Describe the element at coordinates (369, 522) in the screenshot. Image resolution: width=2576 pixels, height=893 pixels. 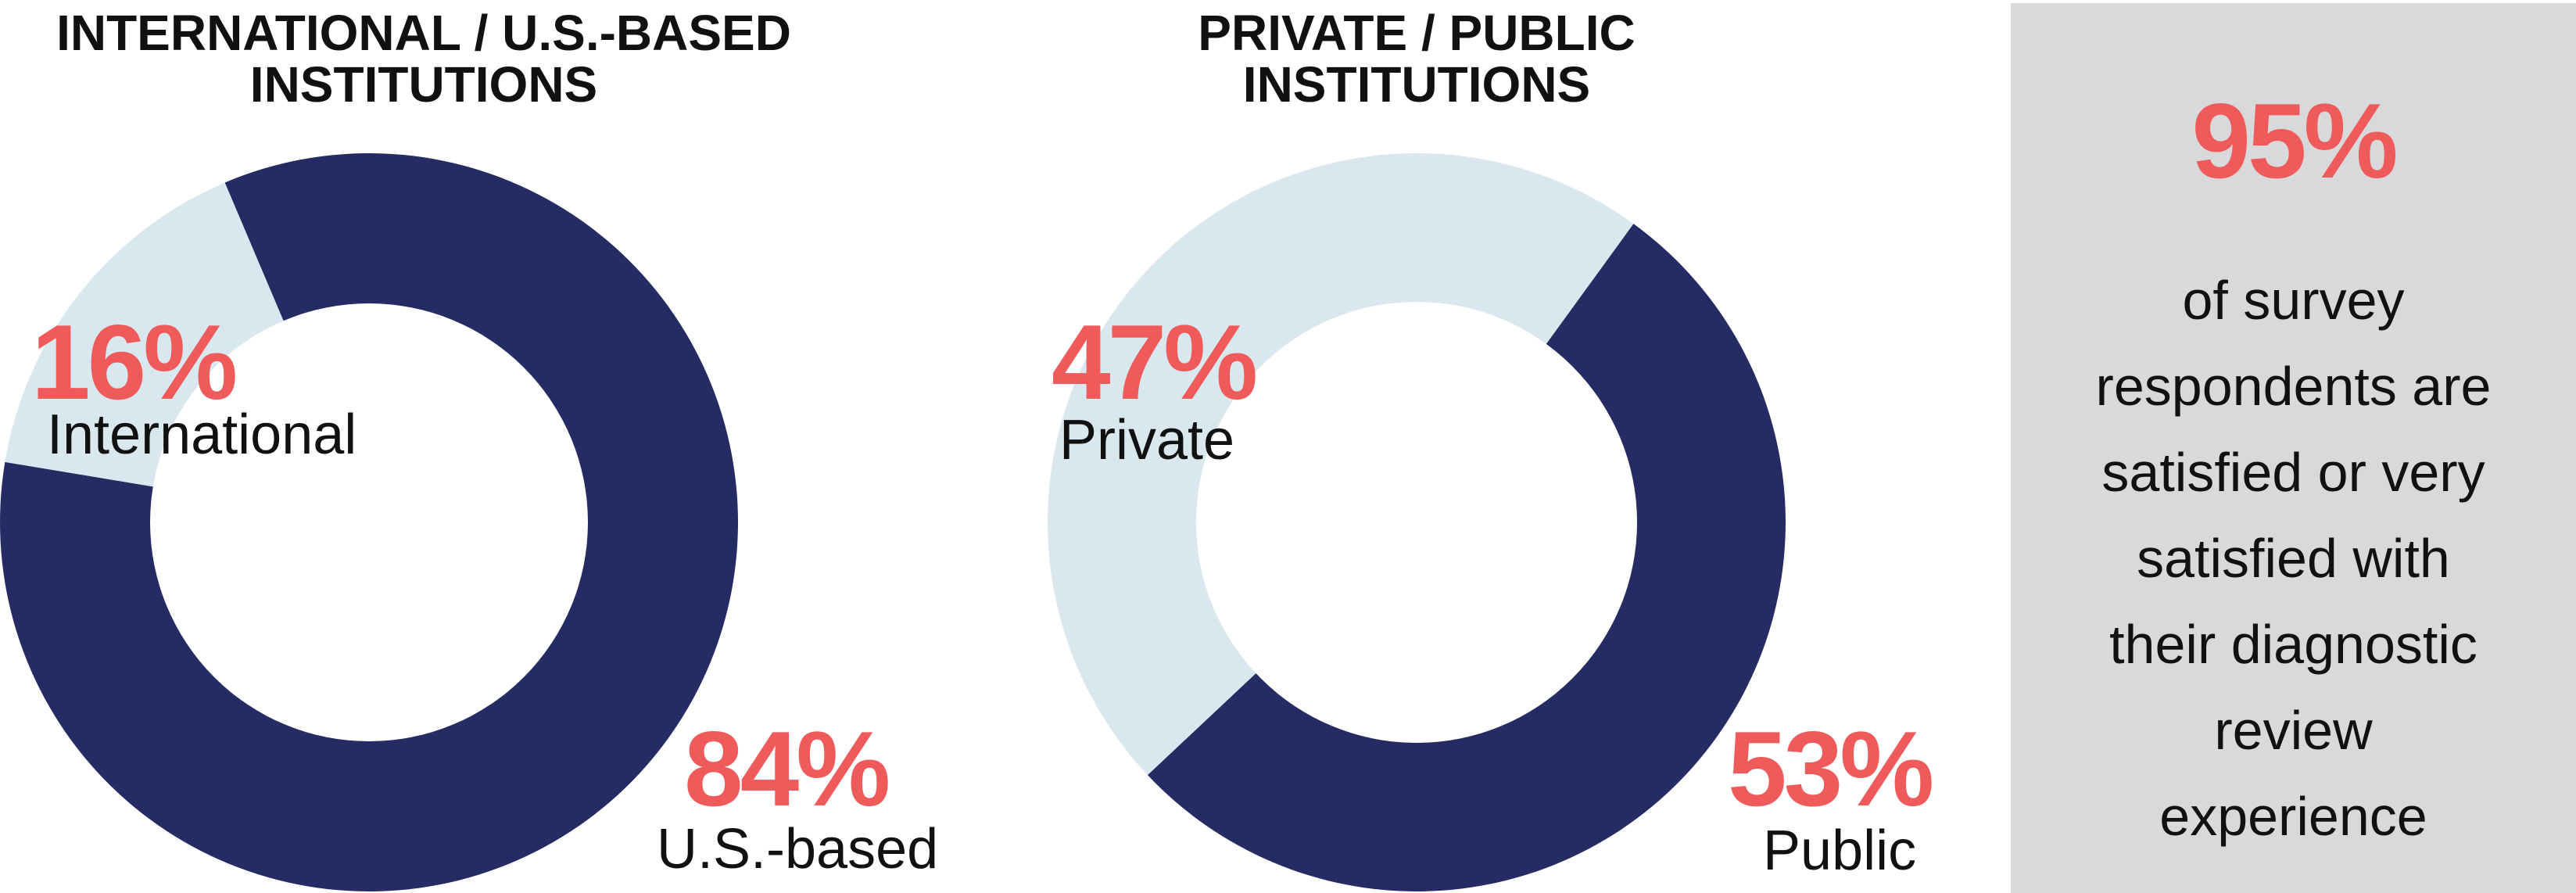
I see `donut-1-hole` at that location.